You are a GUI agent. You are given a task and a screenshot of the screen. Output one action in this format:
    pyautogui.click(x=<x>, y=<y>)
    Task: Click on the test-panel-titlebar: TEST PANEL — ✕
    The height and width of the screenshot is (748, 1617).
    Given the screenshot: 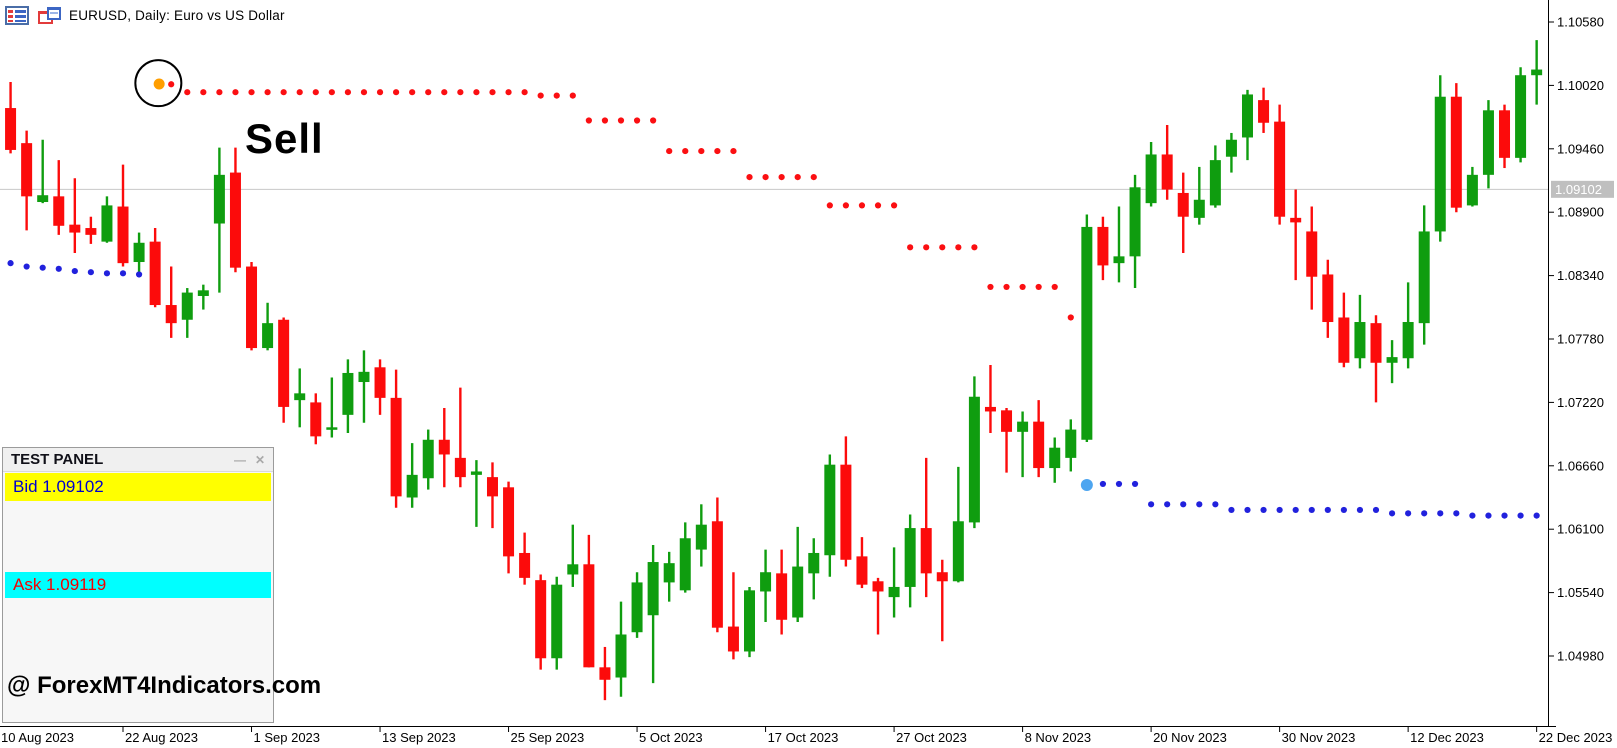 What is the action you would take?
    pyautogui.click(x=138, y=460)
    